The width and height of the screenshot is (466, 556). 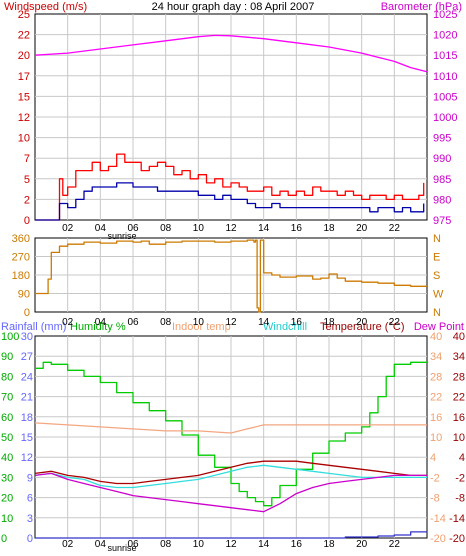 What do you see at coordinates (7, 519) in the screenshot?
I see `humidity-tick: 10` at bounding box center [7, 519].